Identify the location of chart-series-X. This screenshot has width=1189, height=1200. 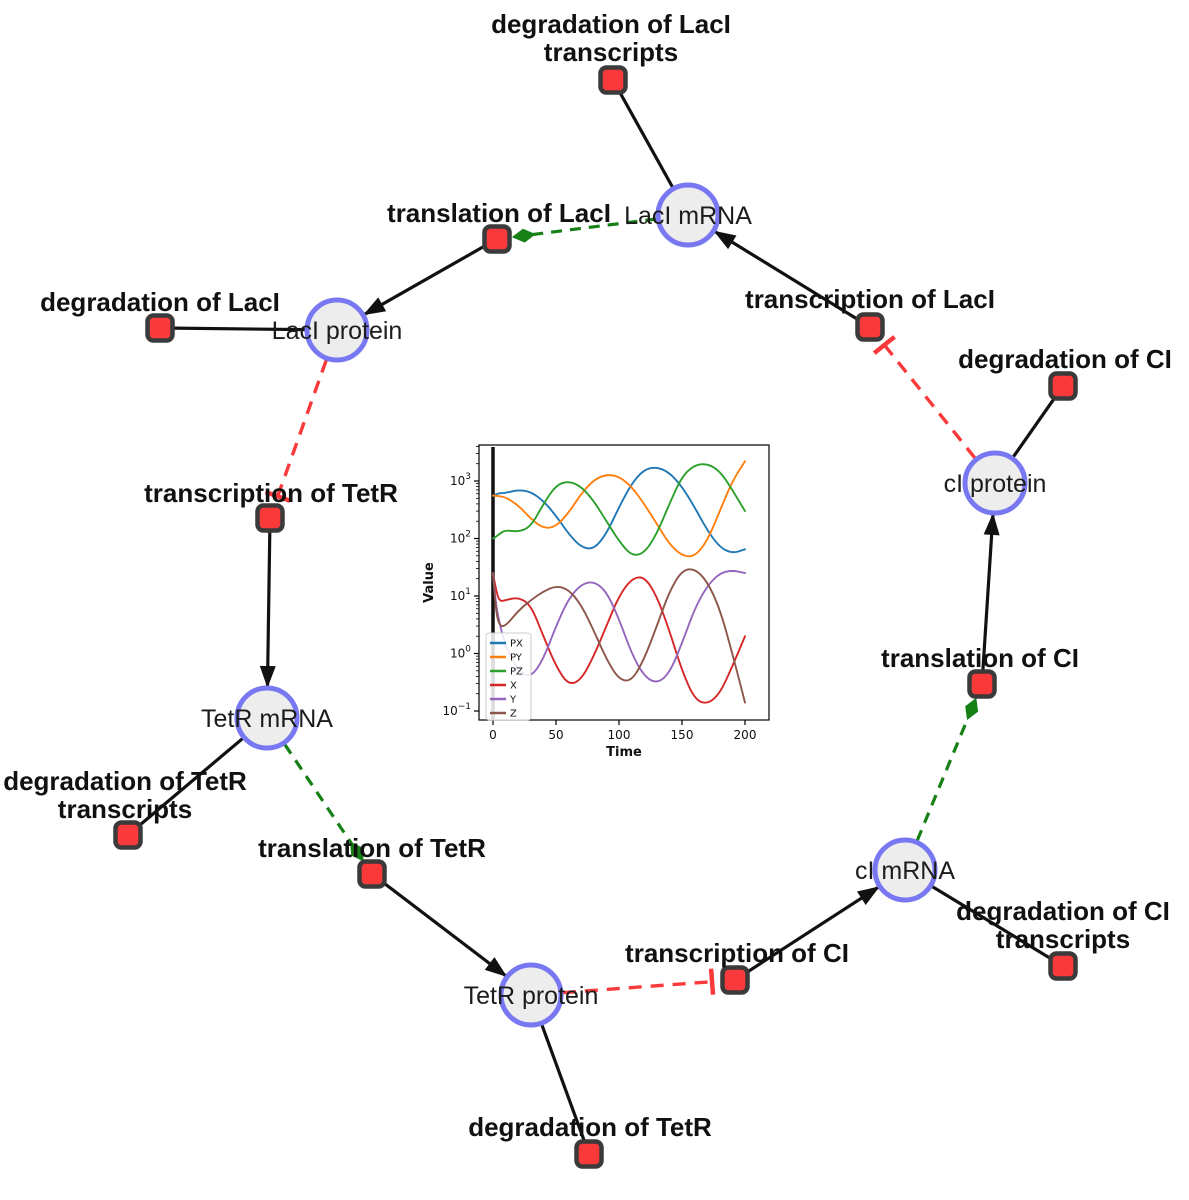
(619, 638).